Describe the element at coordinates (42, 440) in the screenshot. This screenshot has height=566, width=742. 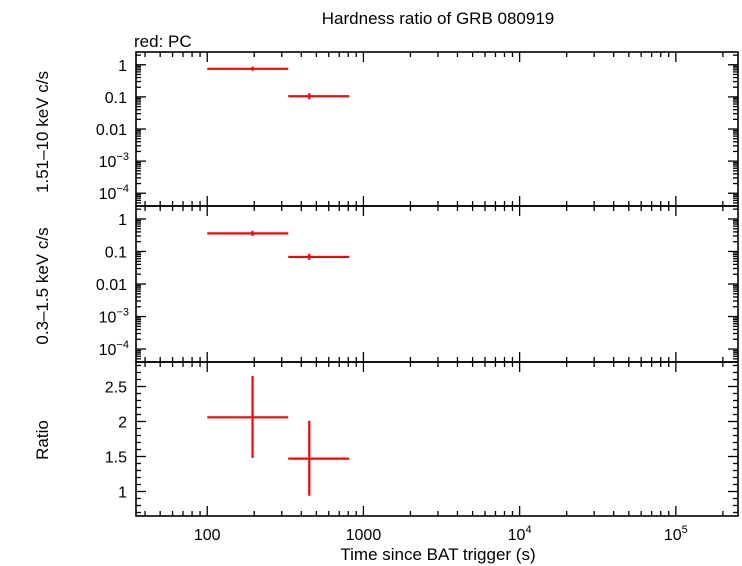
I see `y-axis-label: Ratio` at that location.